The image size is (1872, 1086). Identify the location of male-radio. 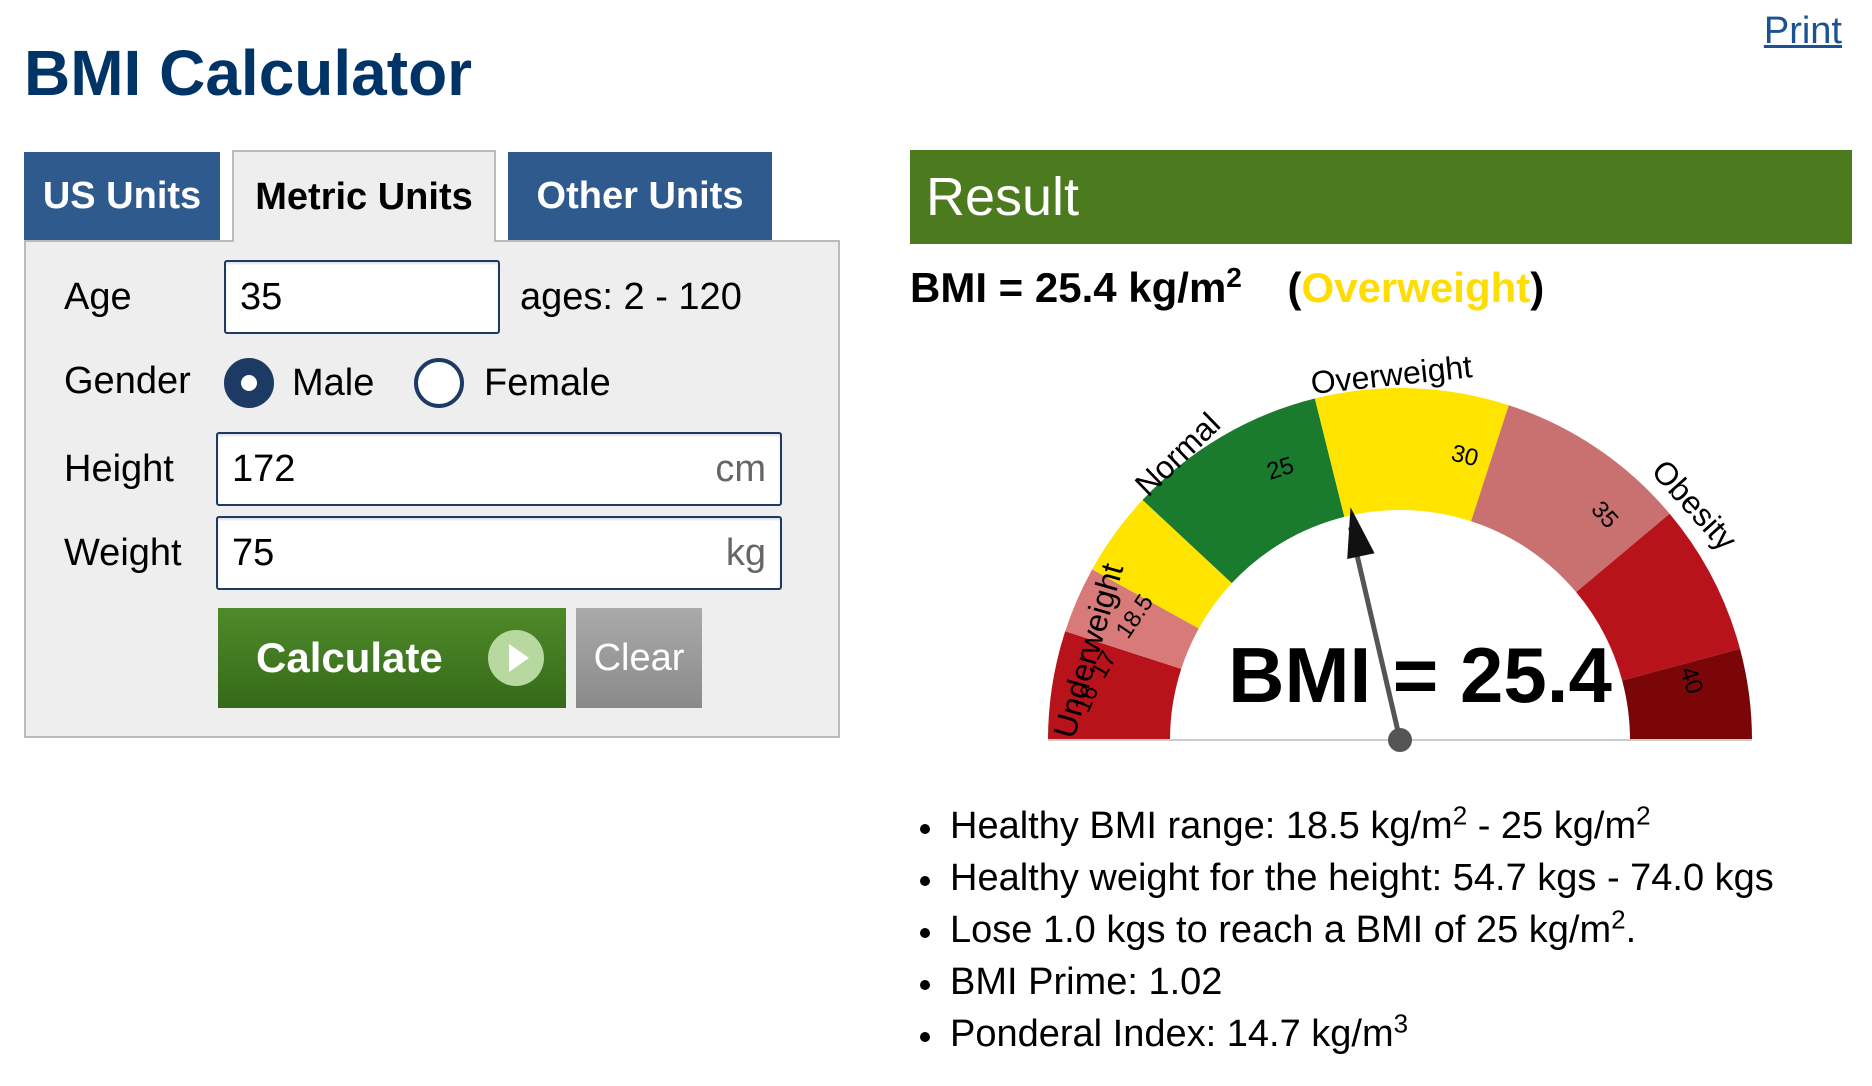
(249, 383).